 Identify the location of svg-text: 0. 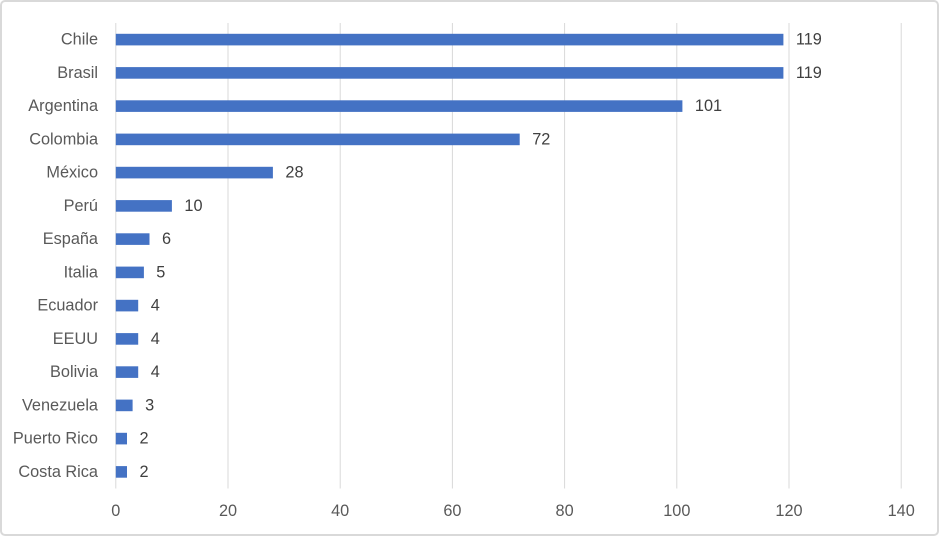
(115, 511).